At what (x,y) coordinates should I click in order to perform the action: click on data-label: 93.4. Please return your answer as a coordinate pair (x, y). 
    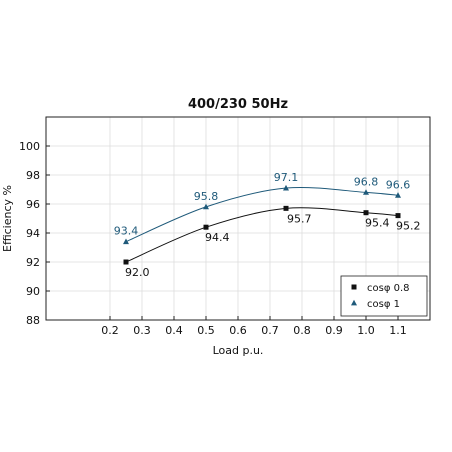
    Looking at the image, I should click on (126, 231).